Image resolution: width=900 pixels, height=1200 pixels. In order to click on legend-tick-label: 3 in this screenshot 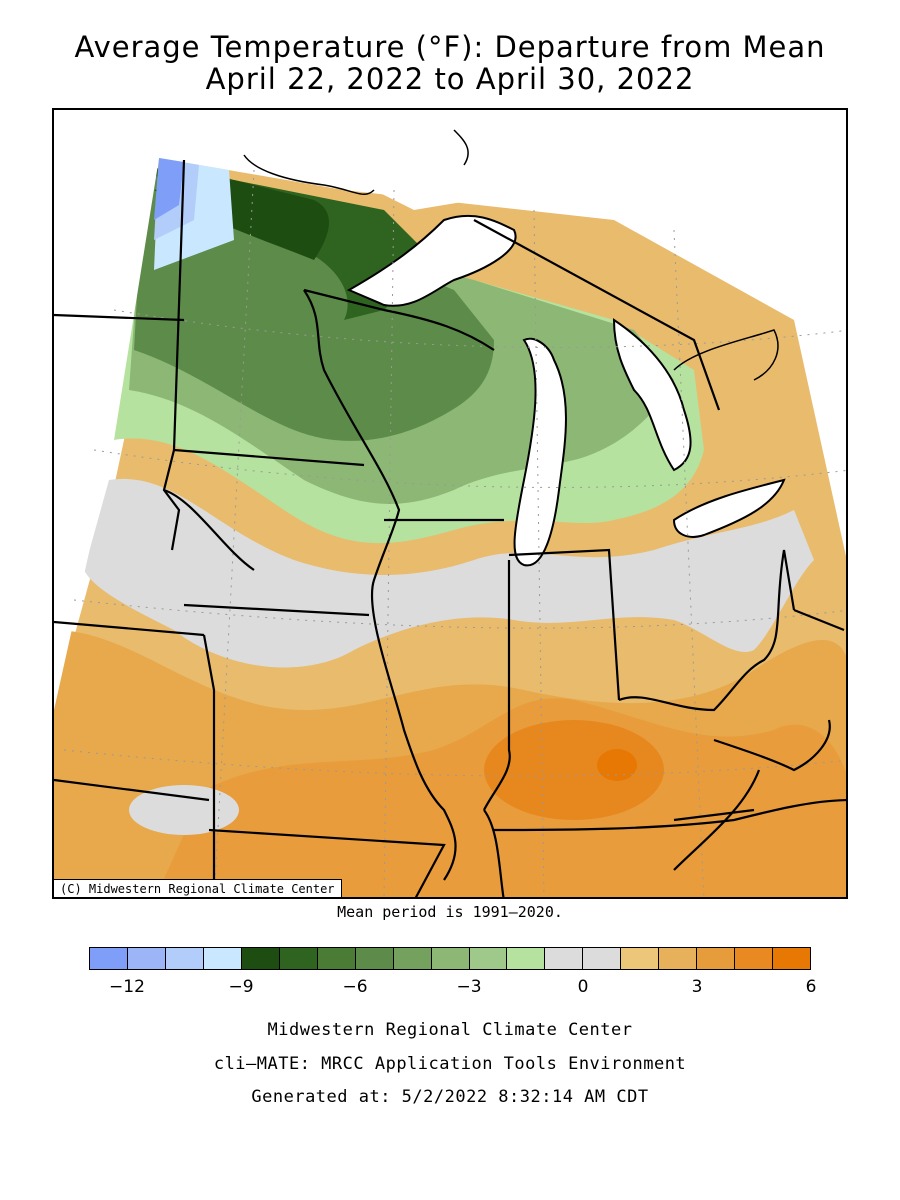, I will do `click(697, 987)`.